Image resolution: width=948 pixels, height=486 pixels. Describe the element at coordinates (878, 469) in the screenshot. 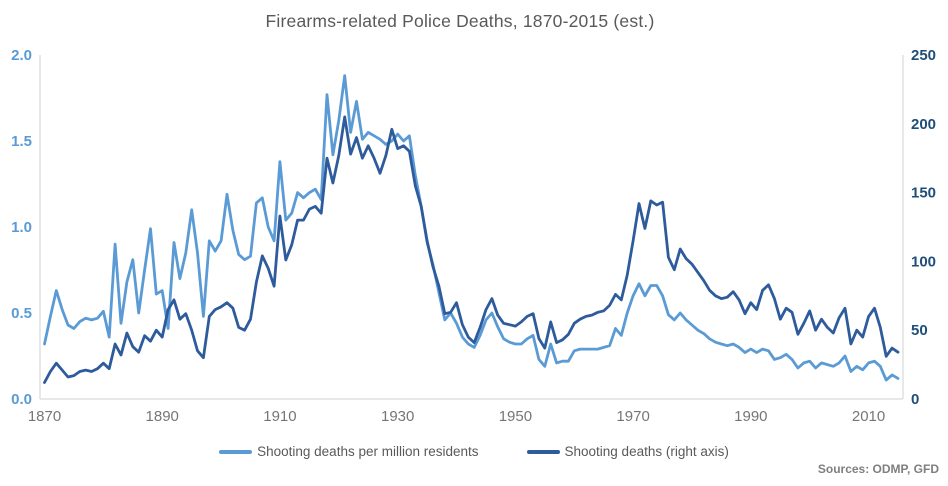

I see `source-note: Sources: ODMP, GFD` at that location.